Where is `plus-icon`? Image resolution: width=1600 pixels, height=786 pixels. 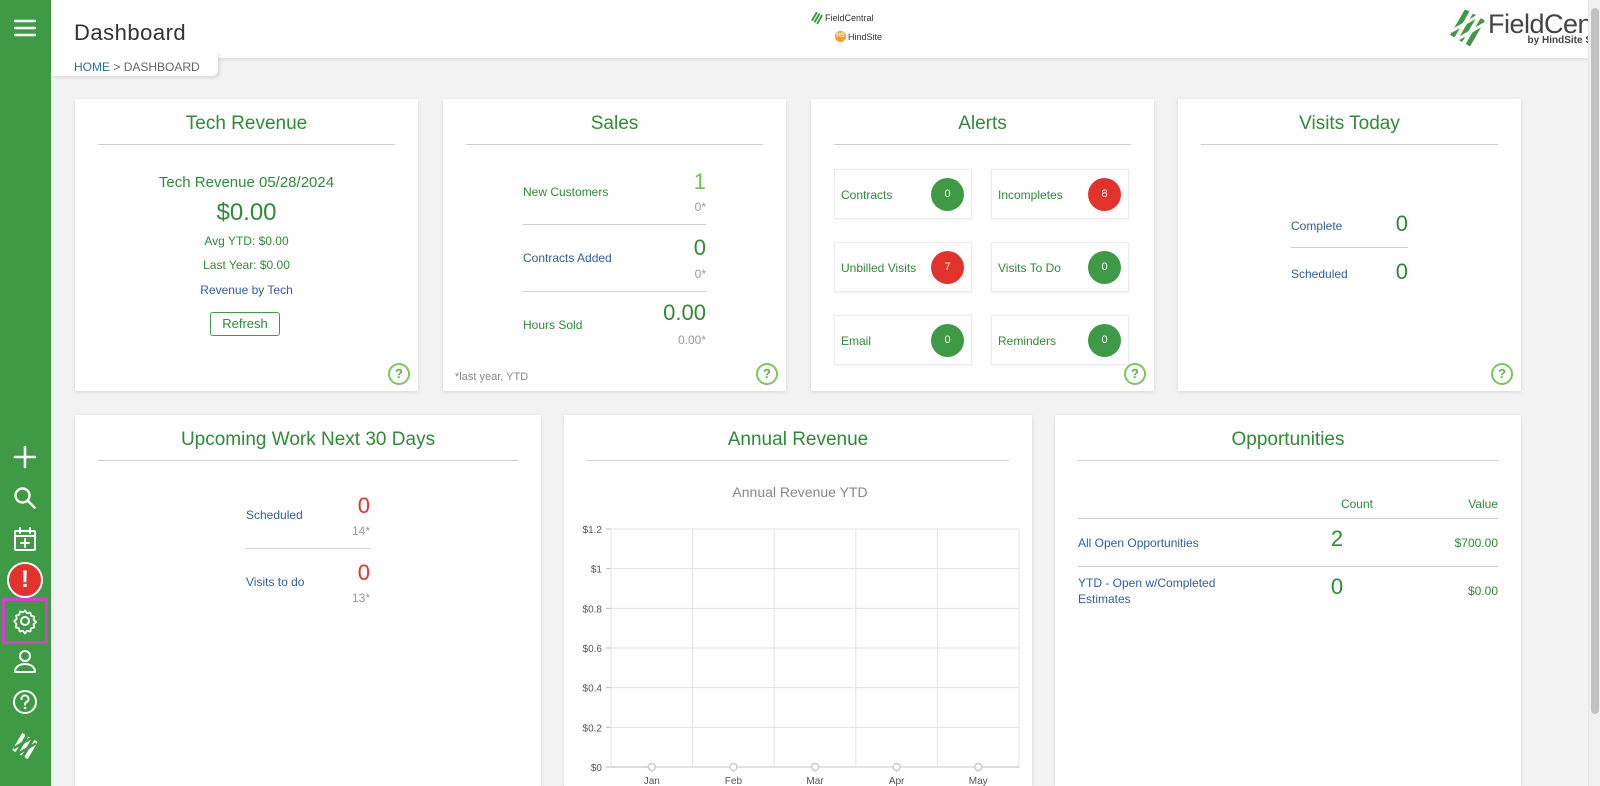 plus-icon is located at coordinates (25, 457).